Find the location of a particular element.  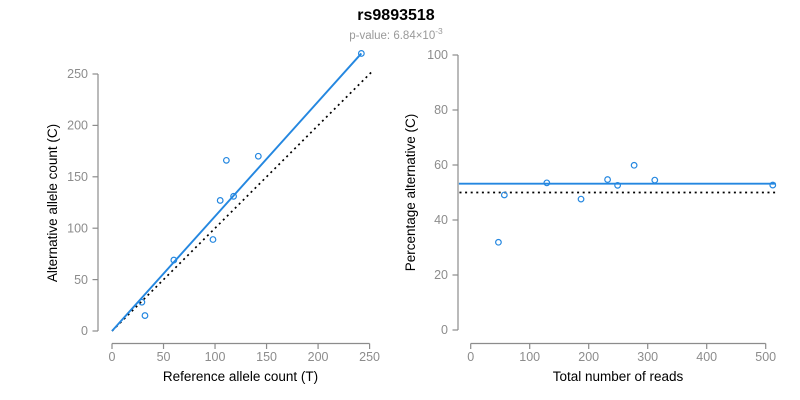

x-tick-label: 50 is located at coordinates (164, 357).